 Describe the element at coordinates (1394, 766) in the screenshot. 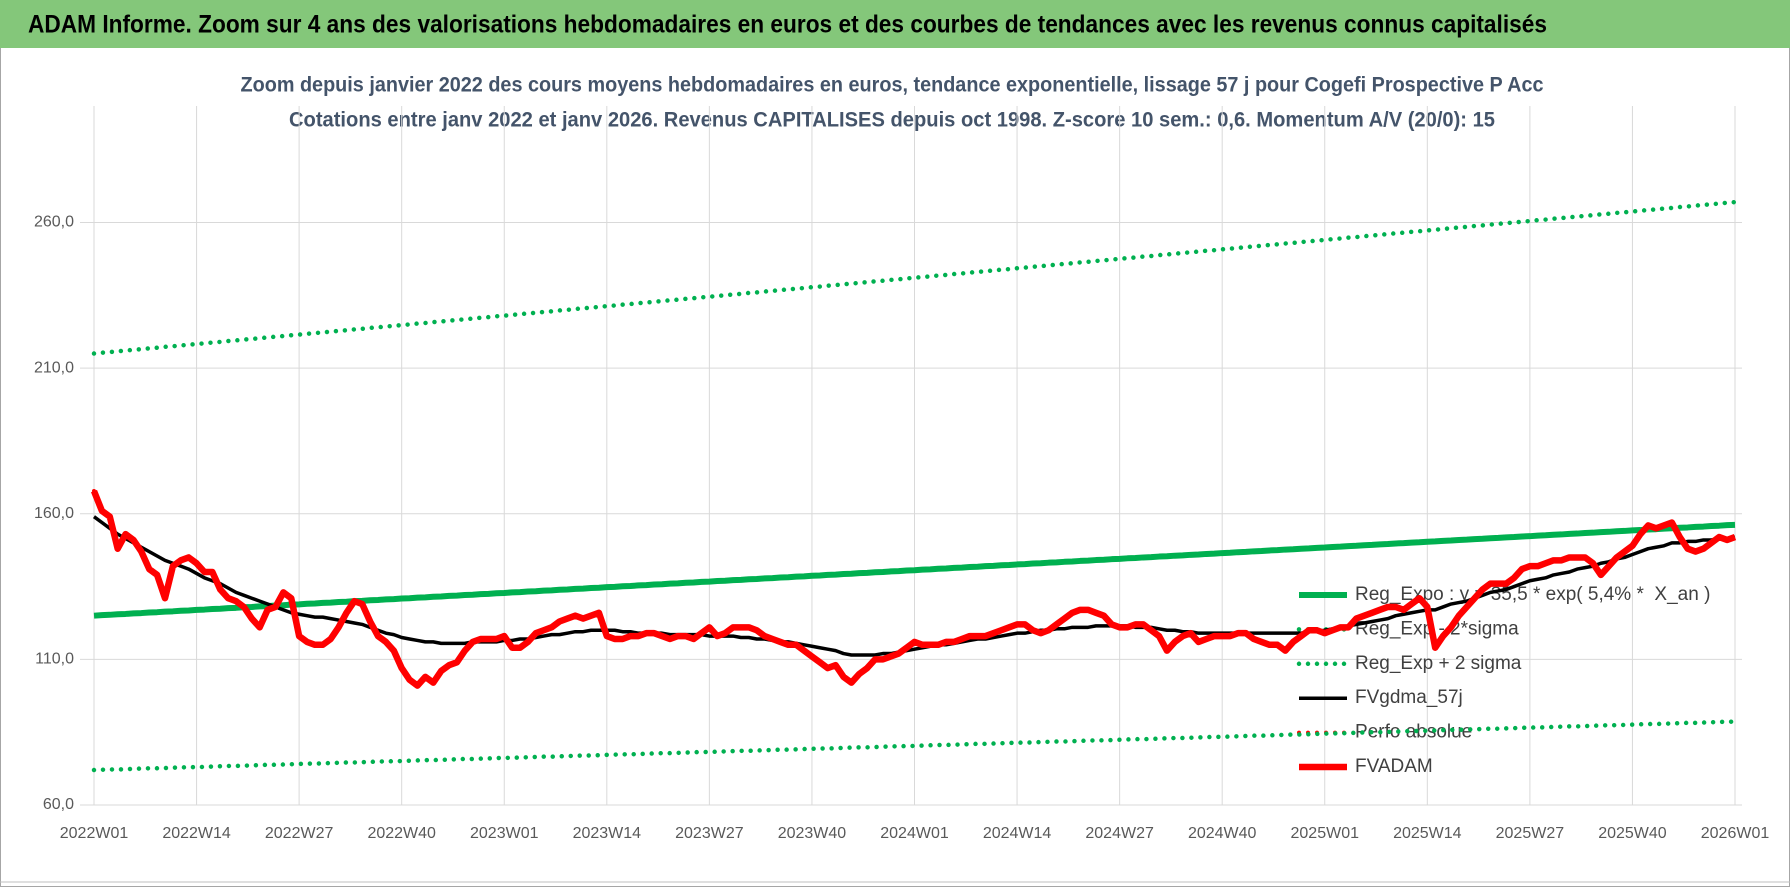

I see `legend-label: FVADAM` at that location.